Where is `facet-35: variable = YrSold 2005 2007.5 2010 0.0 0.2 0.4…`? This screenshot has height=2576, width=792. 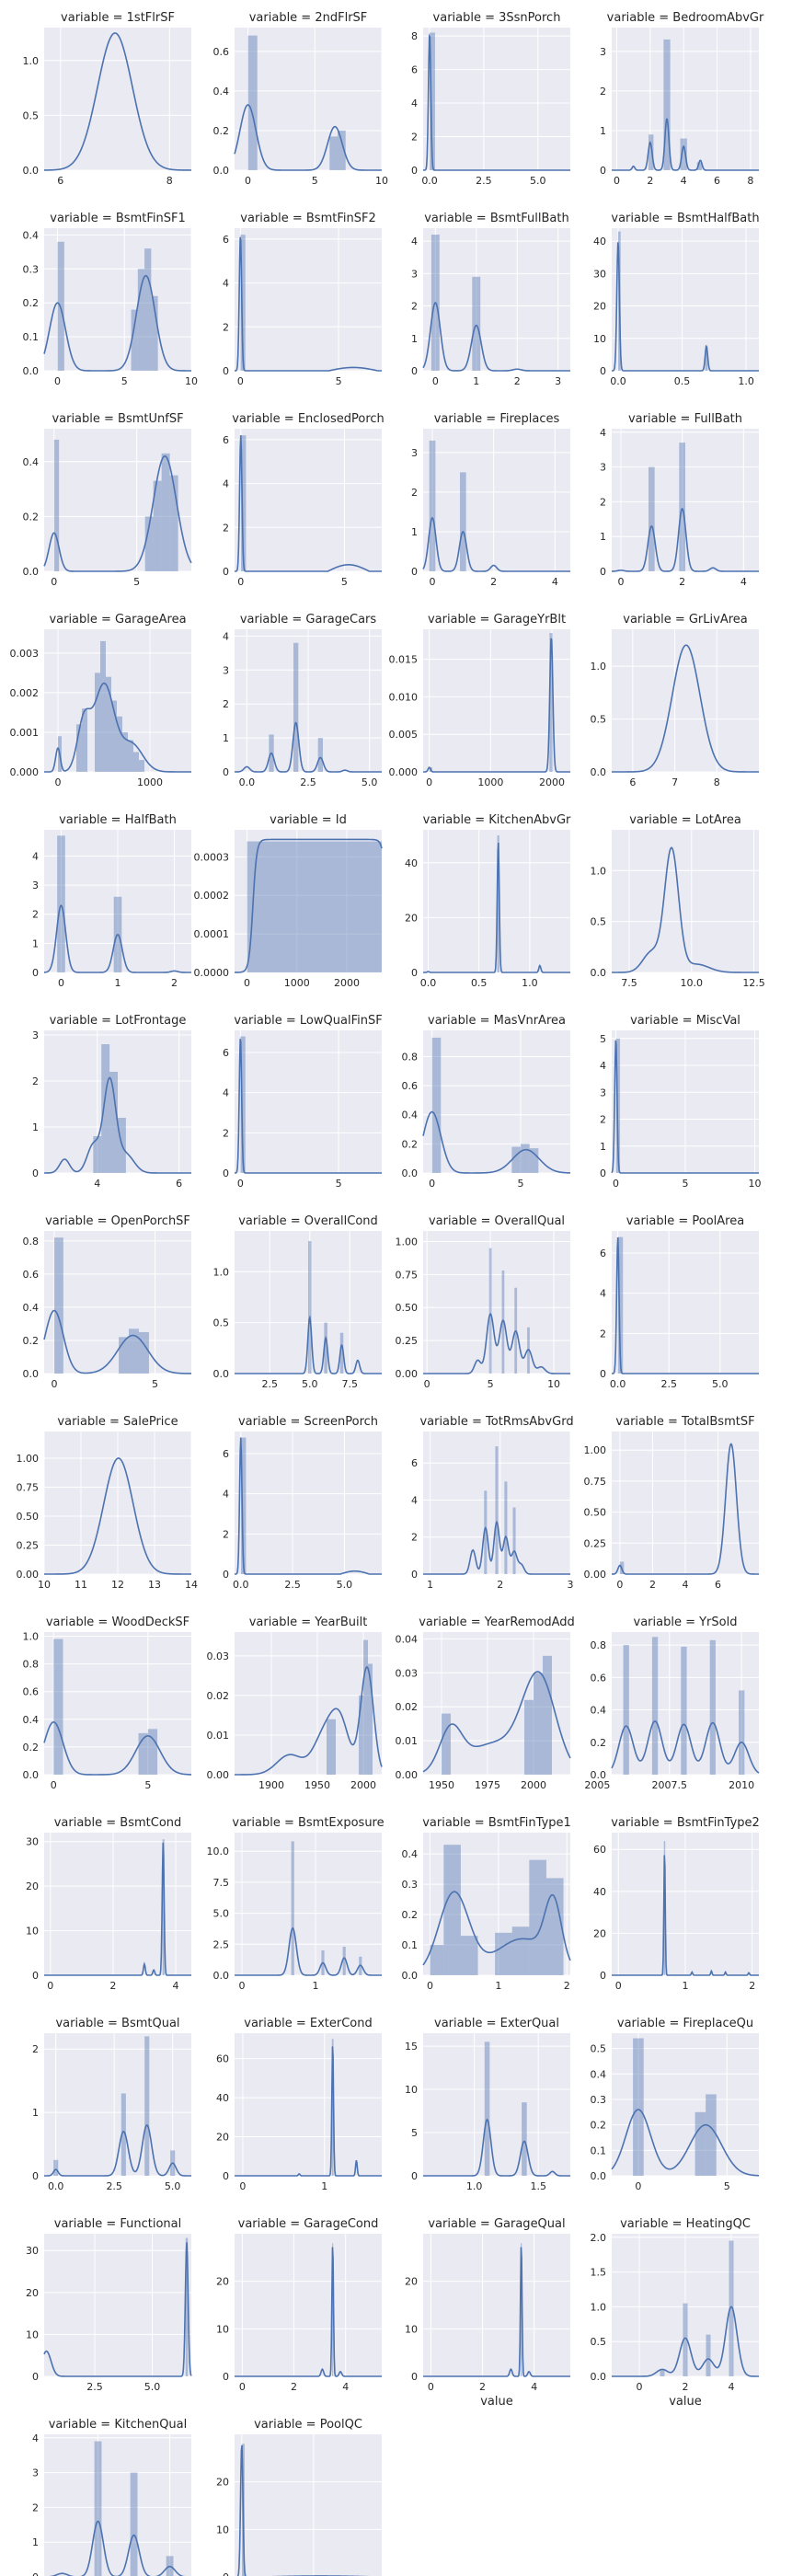
facet-35: variable = YrSold 2005 2007.5 2010 0.0 0.2 0.4… is located at coordinates (672, 1703).